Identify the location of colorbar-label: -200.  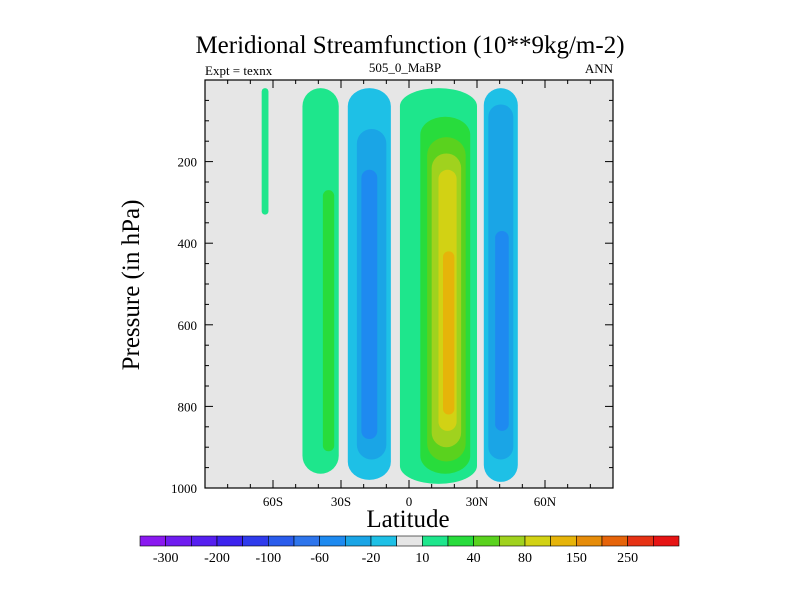
(217, 558).